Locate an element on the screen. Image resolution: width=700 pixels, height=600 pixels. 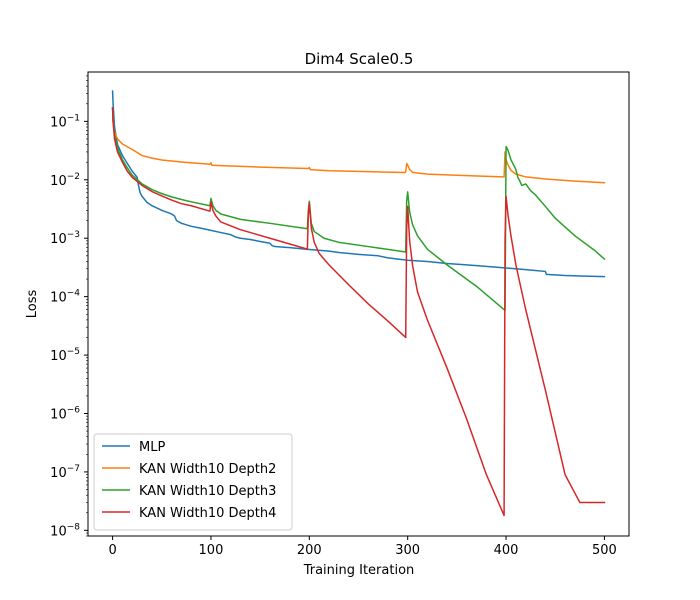
legend-label: MLP is located at coordinates (152, 447).